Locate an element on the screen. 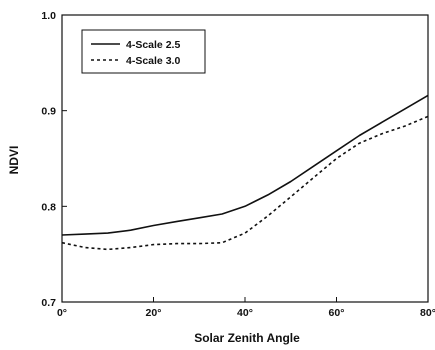 Image resolution: width=435 pixels, height=350 pixels. y-tick-label: 0.8 is located at coordinates (48, 207).